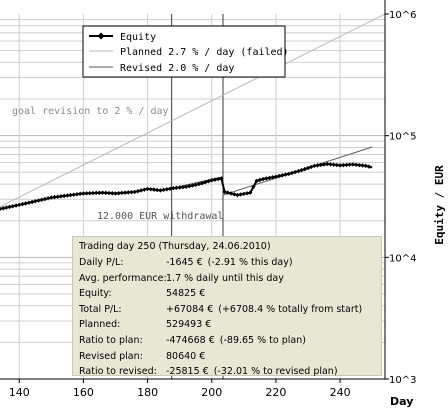 The width and height of the screenshot is (448, 410). What do you see at coordinates (340, 392) in the screenshot?
I see `x-tick-label: 240` at bounding box center [340, 392].